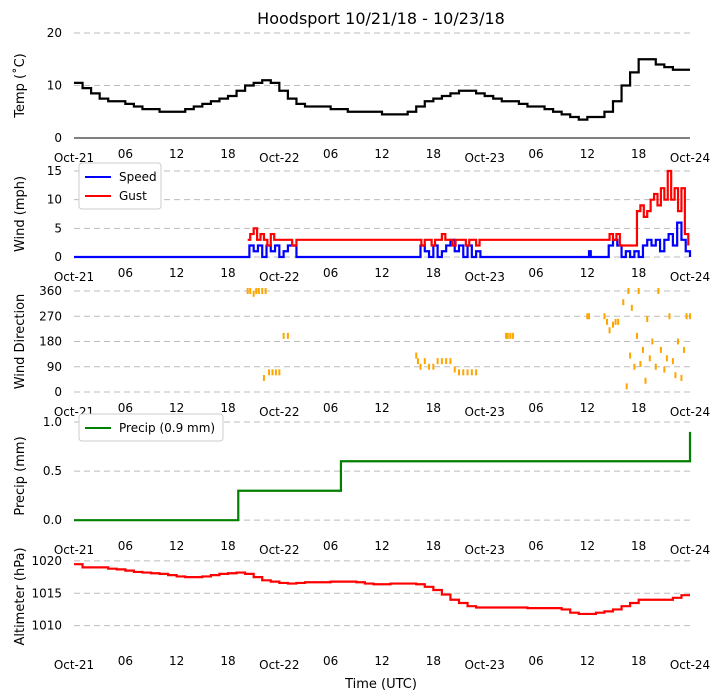 Image resolution: width=721 pixels, height=700 pixels. Describe the element at coordinates (20, 596) in the screenshot. I see `y-axis-label: Altimeter (hPa)` at that location.